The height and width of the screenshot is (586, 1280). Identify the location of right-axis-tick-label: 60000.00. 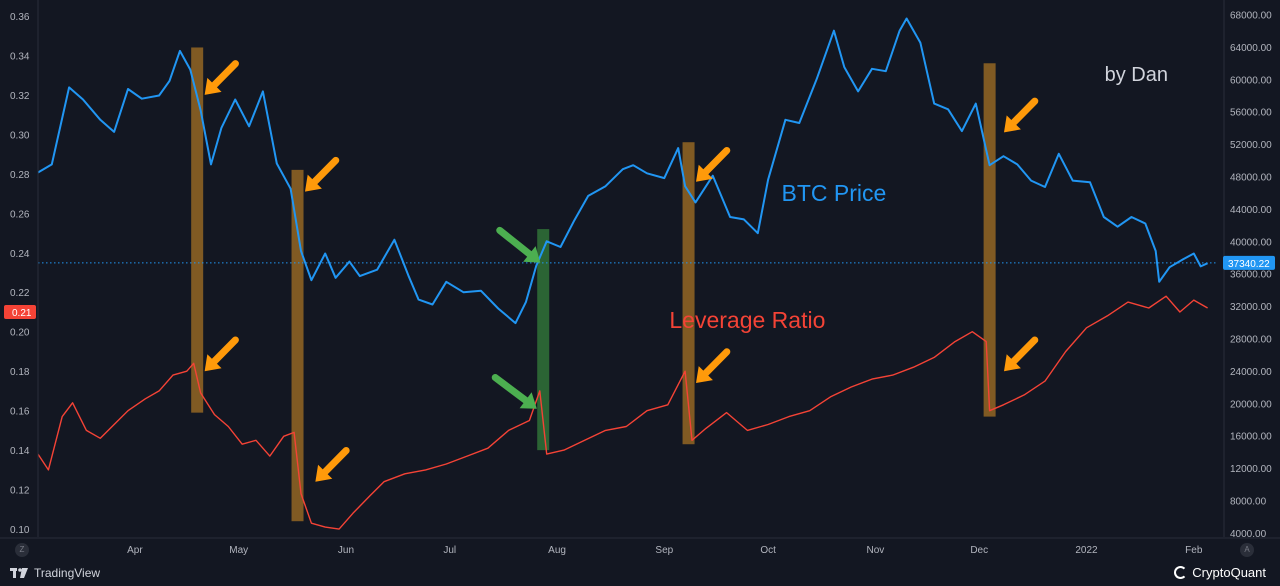
(1251, 80).